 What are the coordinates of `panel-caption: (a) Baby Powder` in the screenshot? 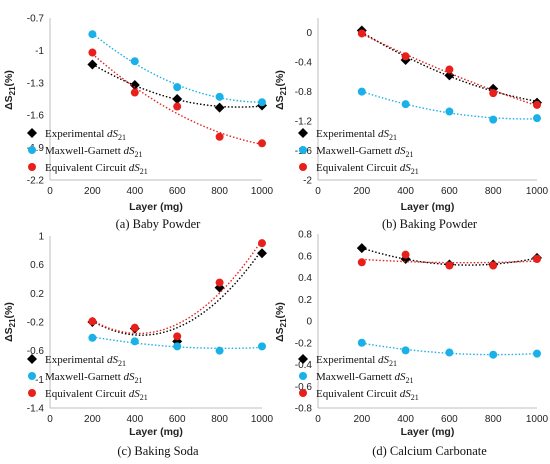 It's located at (159, 224).